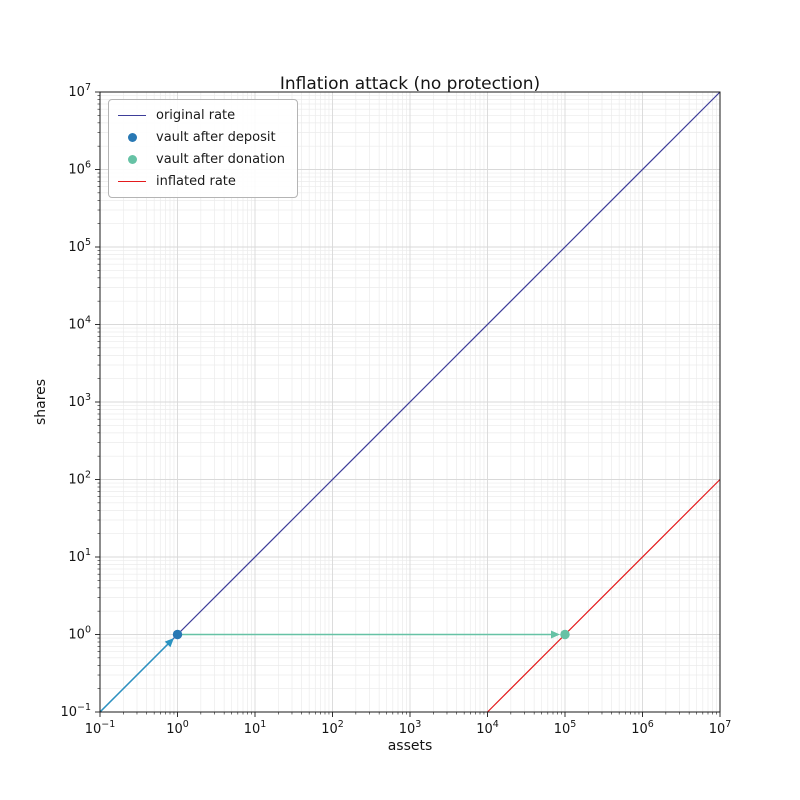 This screenshot has height=800, width=800. What do you see at coordinates (220, 159) in the screenshot?
I see `legend-label: vault after donation` at bounding box center [220, 159].